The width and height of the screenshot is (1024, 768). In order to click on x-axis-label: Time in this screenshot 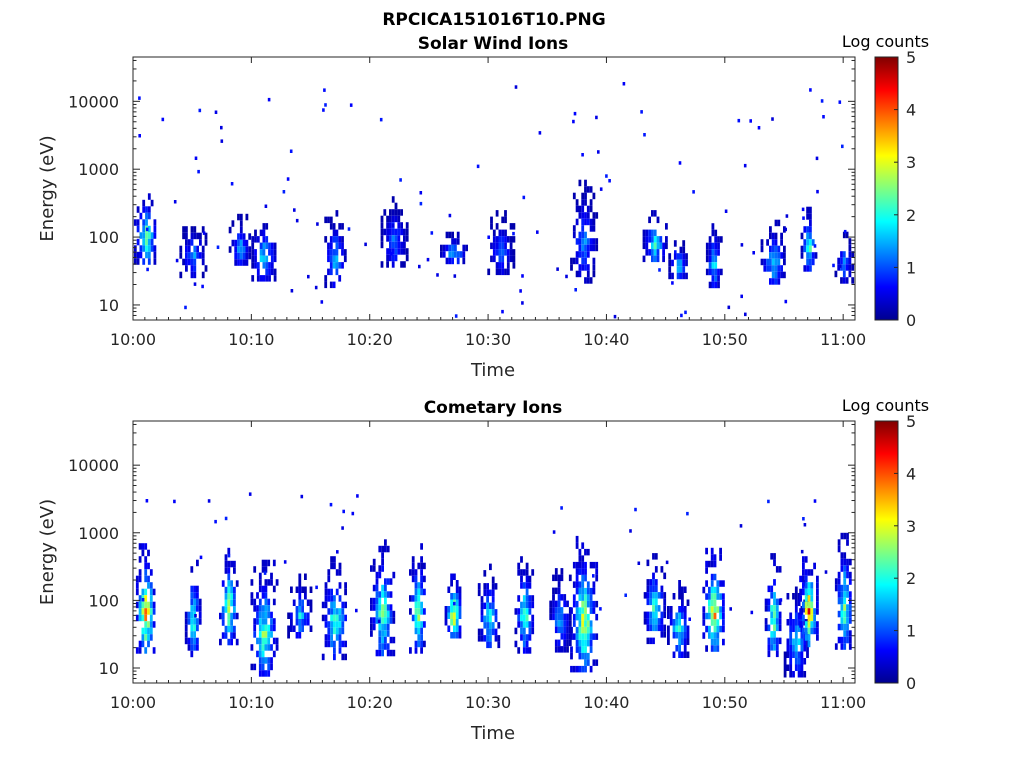, I will do `click(492, 370)`.